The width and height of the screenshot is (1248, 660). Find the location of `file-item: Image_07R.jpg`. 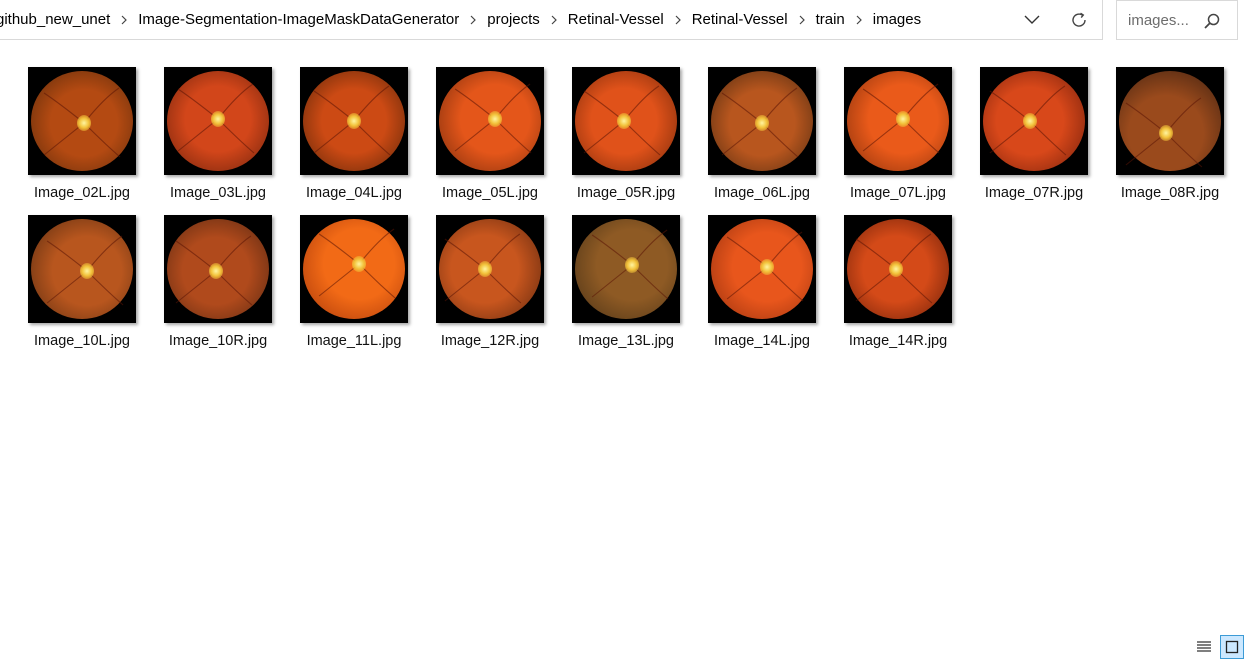

file-item: Image_07R.jpg is located at coordinates (1036, 137).